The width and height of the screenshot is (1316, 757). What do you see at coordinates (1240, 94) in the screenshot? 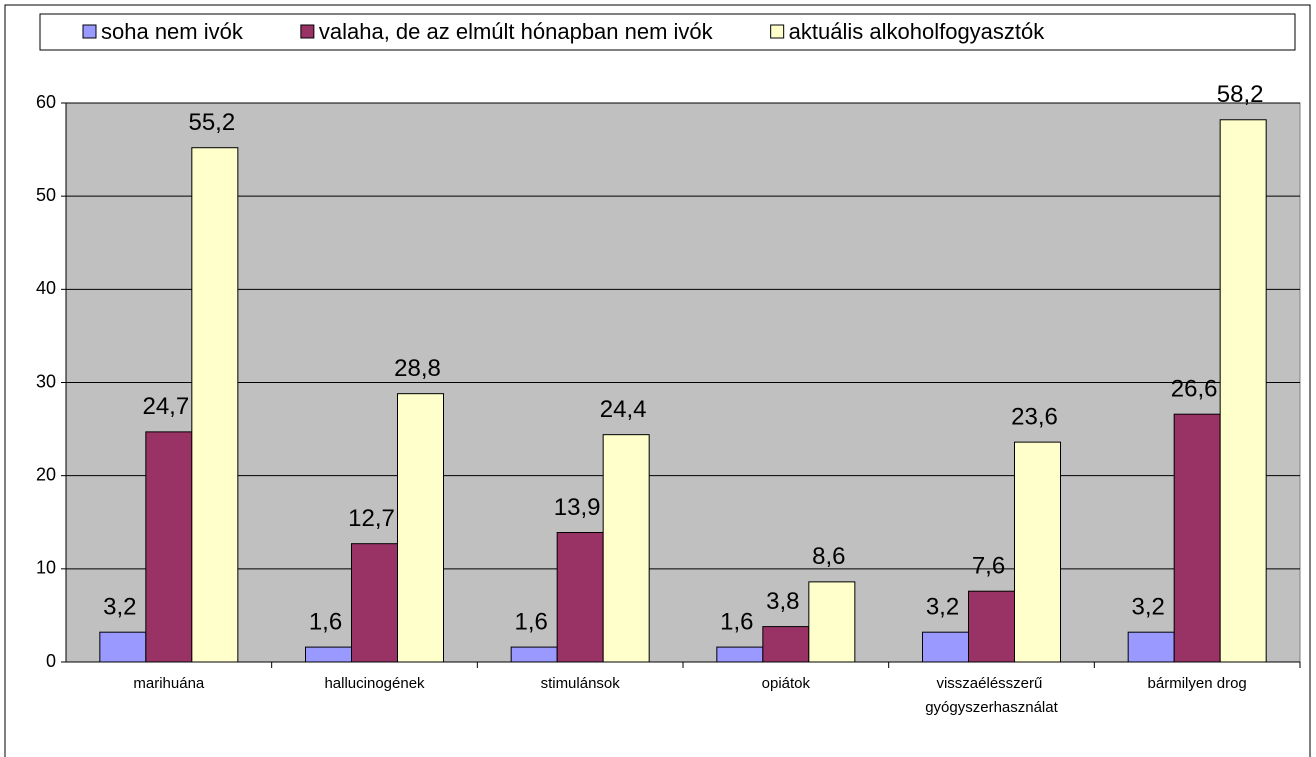
I see `data-label: 58,2` at bounding box center [1240, 94].